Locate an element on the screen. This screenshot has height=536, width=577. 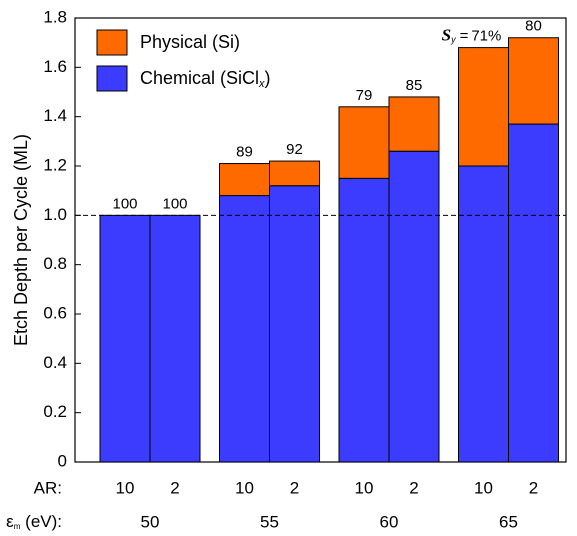
y-tick-label: 0.2 is located at coordinates (55, 411).